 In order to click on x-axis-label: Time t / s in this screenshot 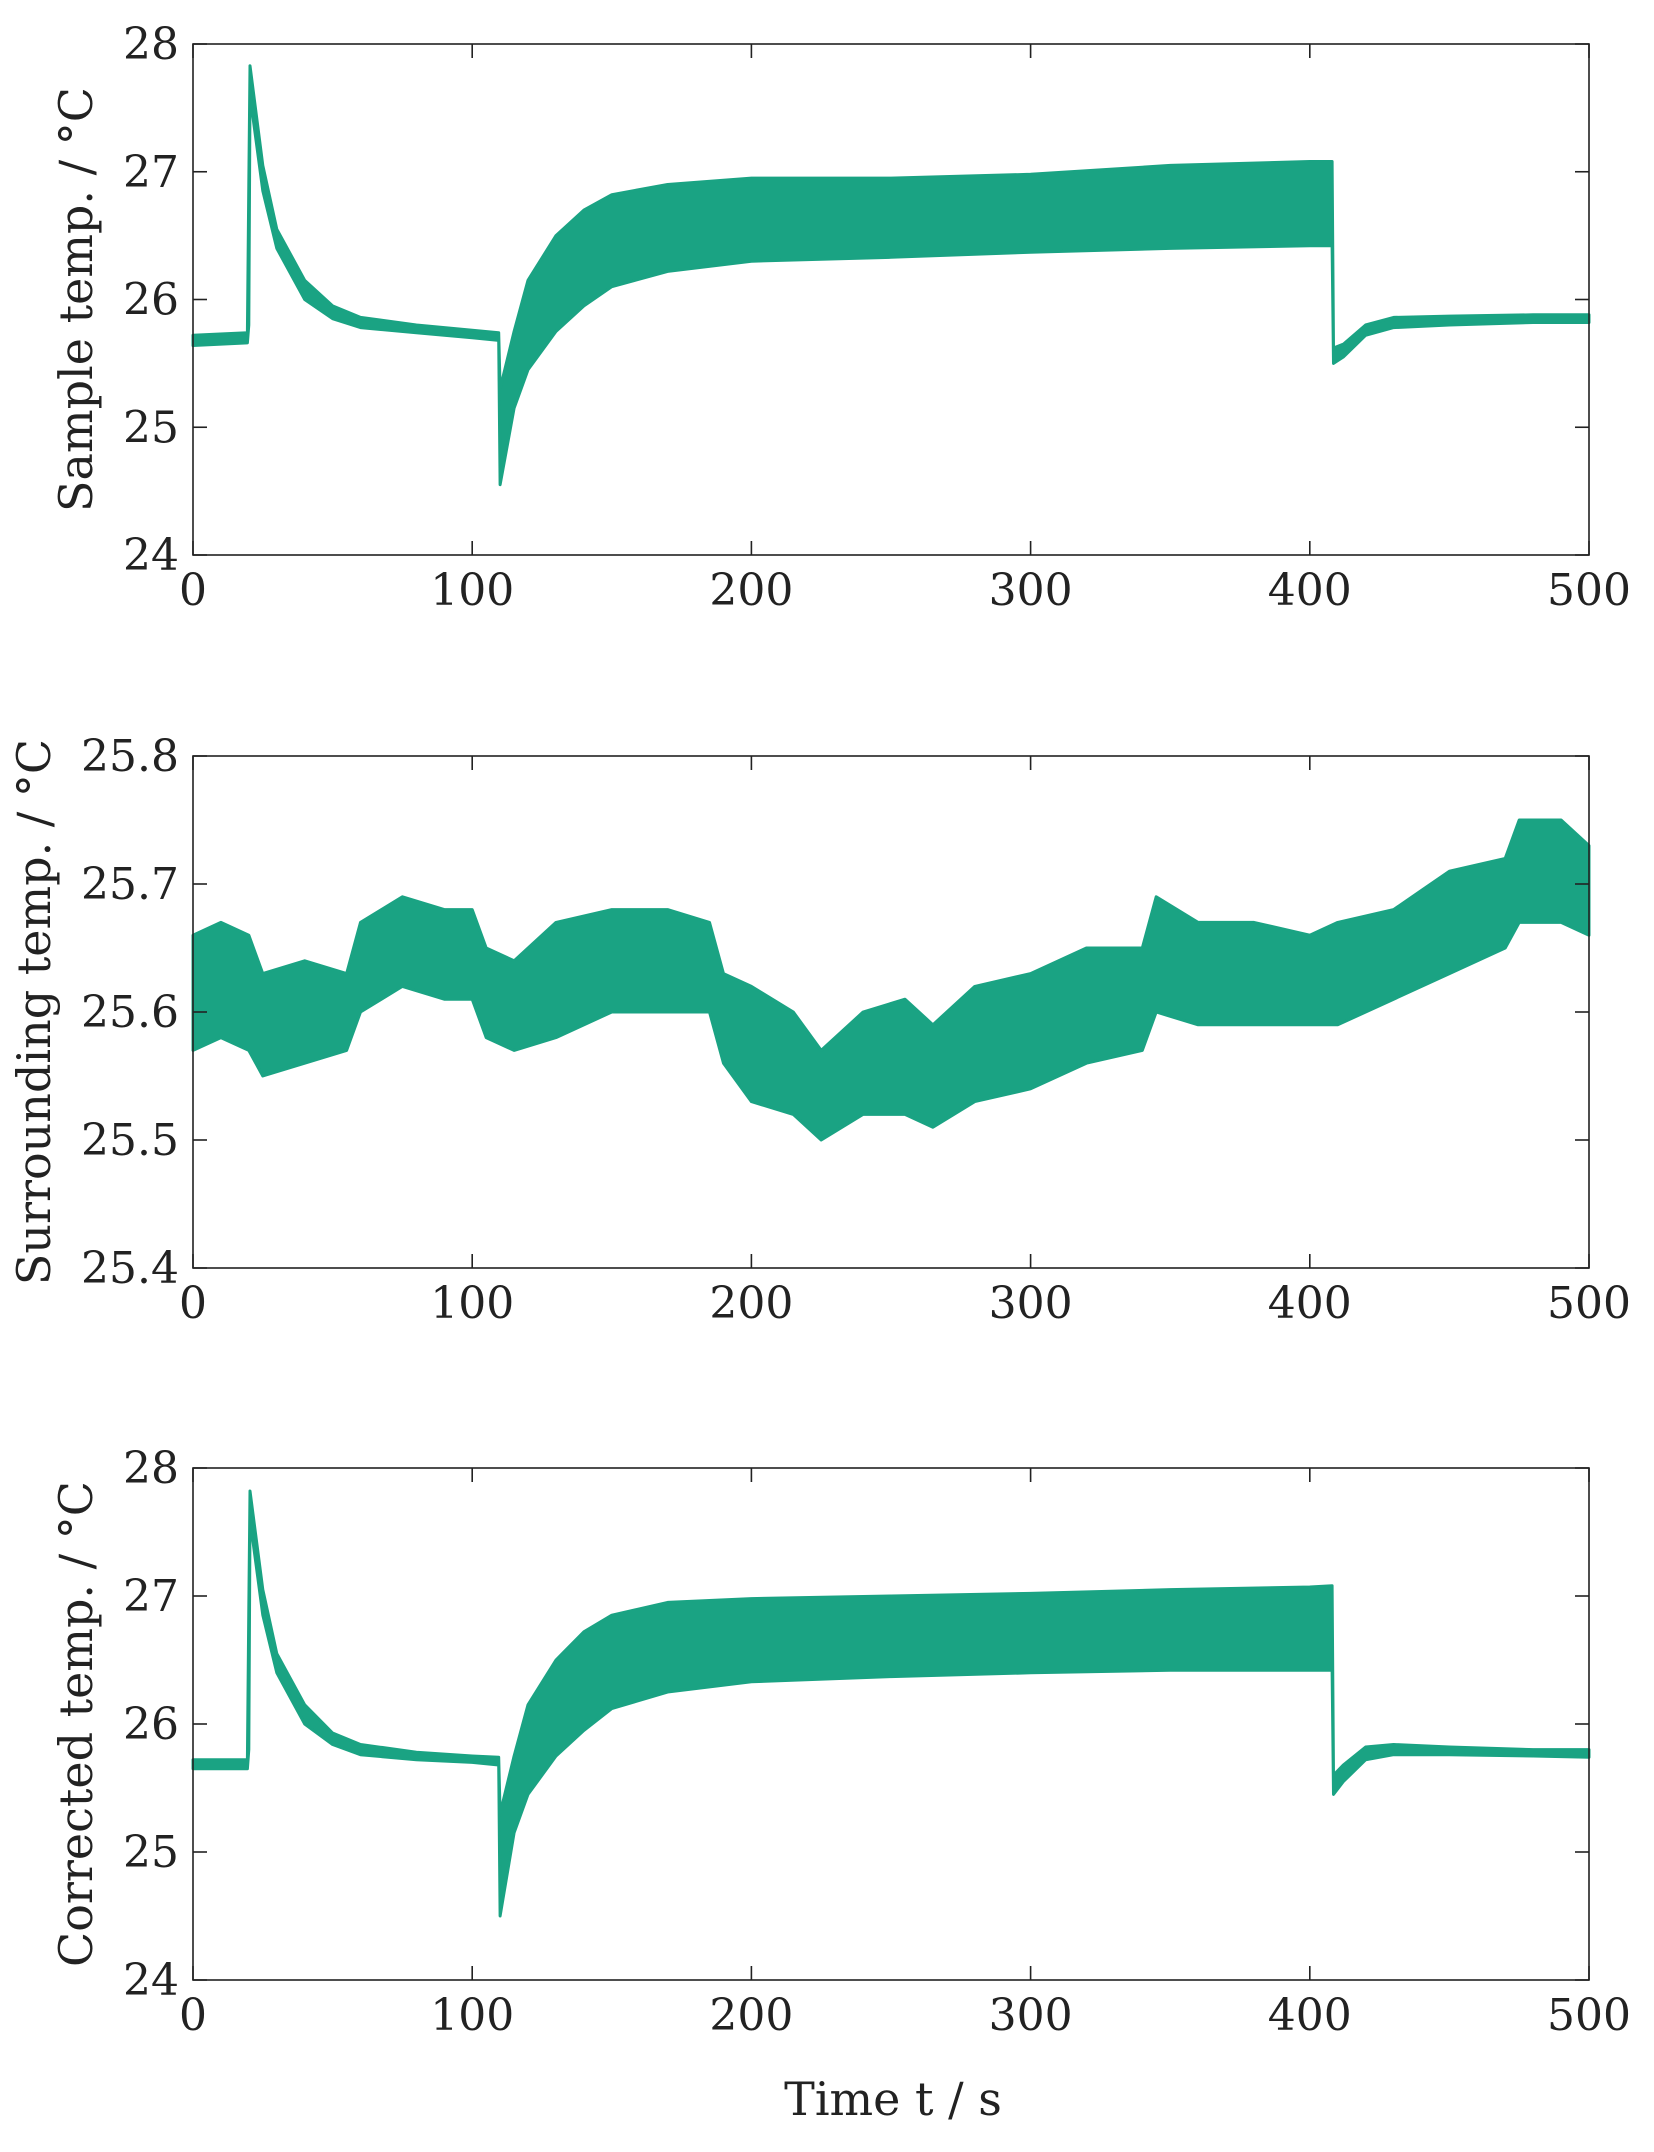, I will do `click(893, 2099)`.